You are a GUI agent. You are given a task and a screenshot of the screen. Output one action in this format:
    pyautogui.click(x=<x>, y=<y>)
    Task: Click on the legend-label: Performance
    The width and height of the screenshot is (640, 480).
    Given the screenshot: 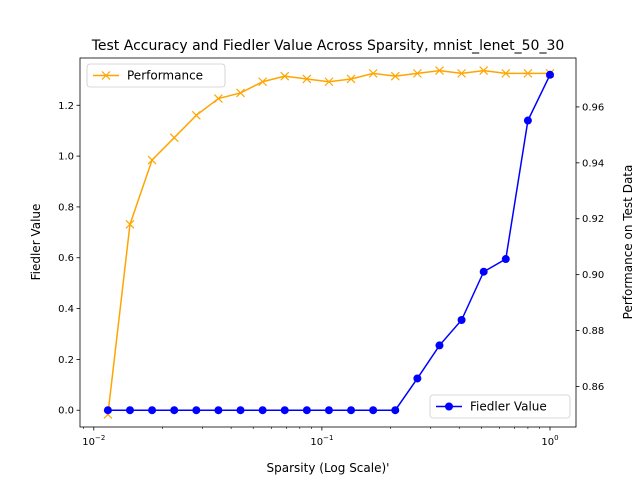 What is the action you would take?
    pyautogui.click(x=165, y=76)
    